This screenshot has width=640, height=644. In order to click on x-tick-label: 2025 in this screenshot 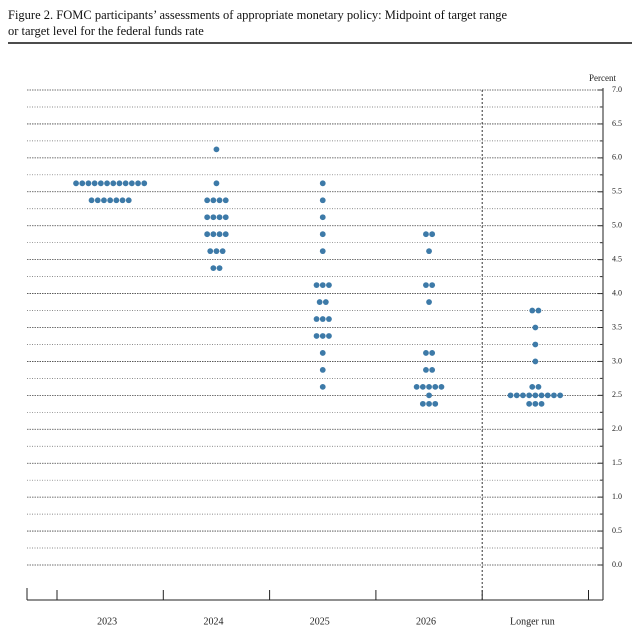, I will do `click(320, 621)`.